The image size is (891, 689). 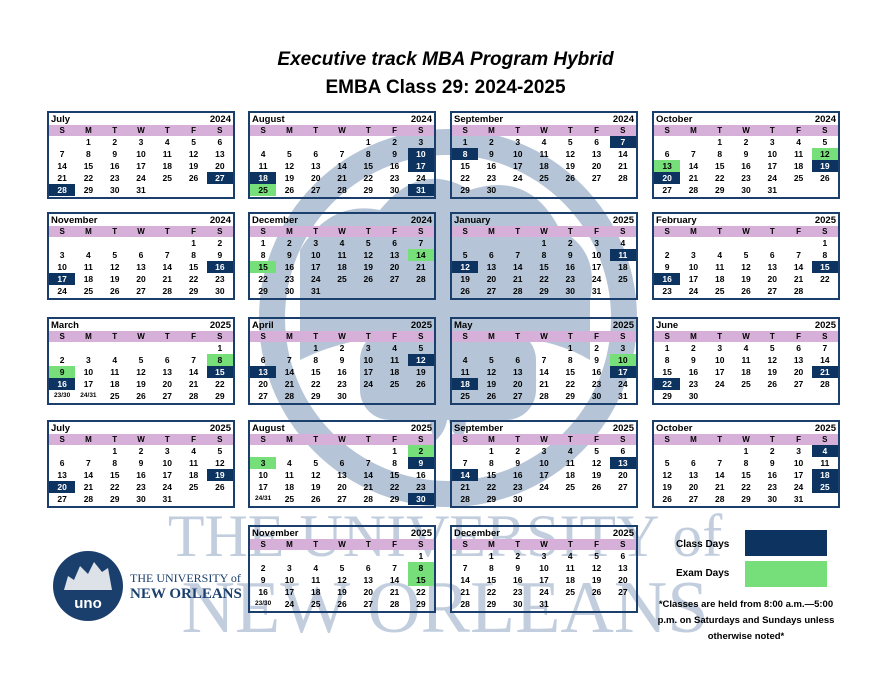 I want to click on day-cell: 6, so click(x=772, y=255).